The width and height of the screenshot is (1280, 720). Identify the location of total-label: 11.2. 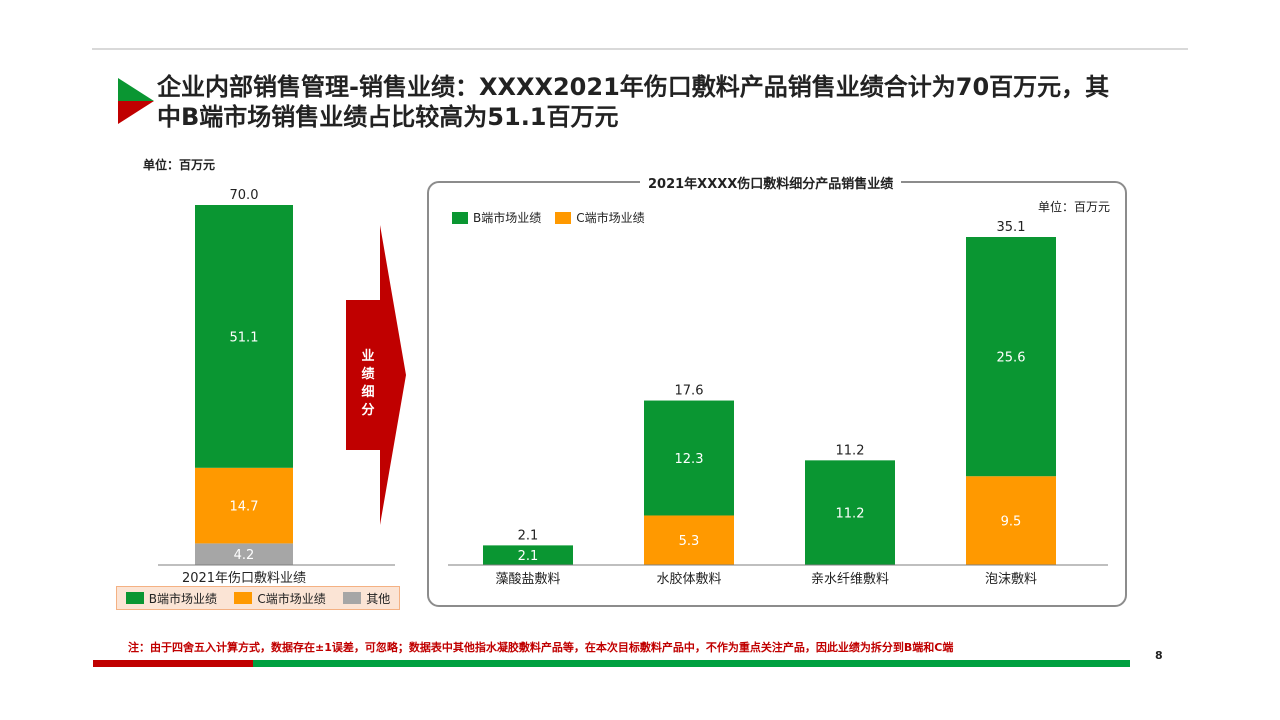
(850, 450).